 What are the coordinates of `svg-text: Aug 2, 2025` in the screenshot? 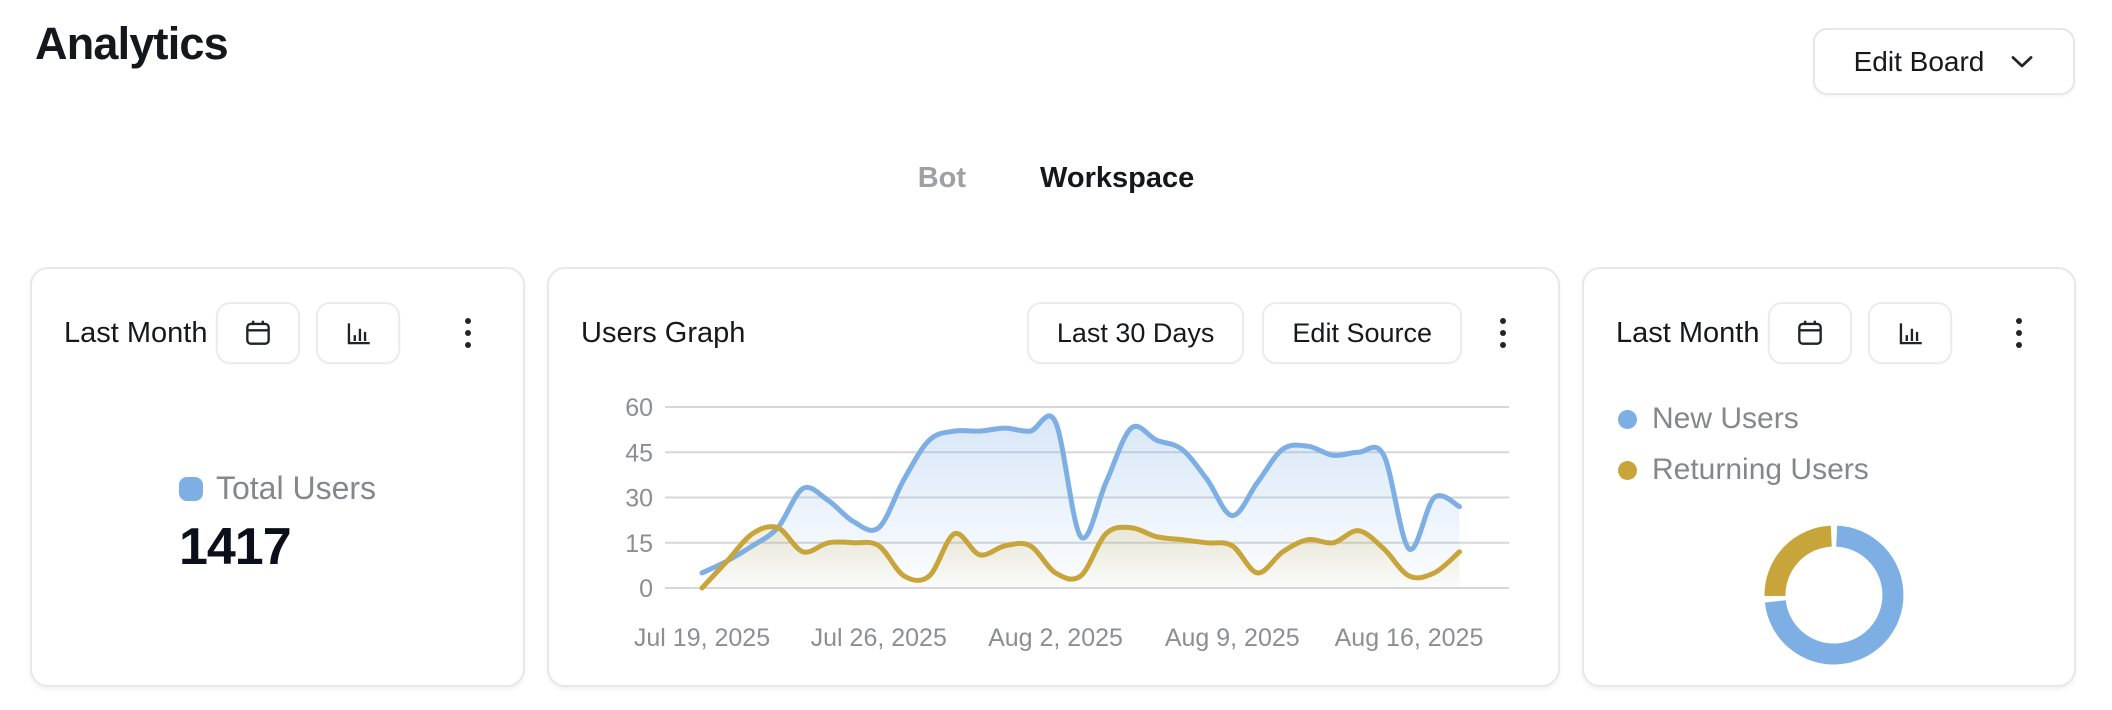 It's located at (1055, 638).